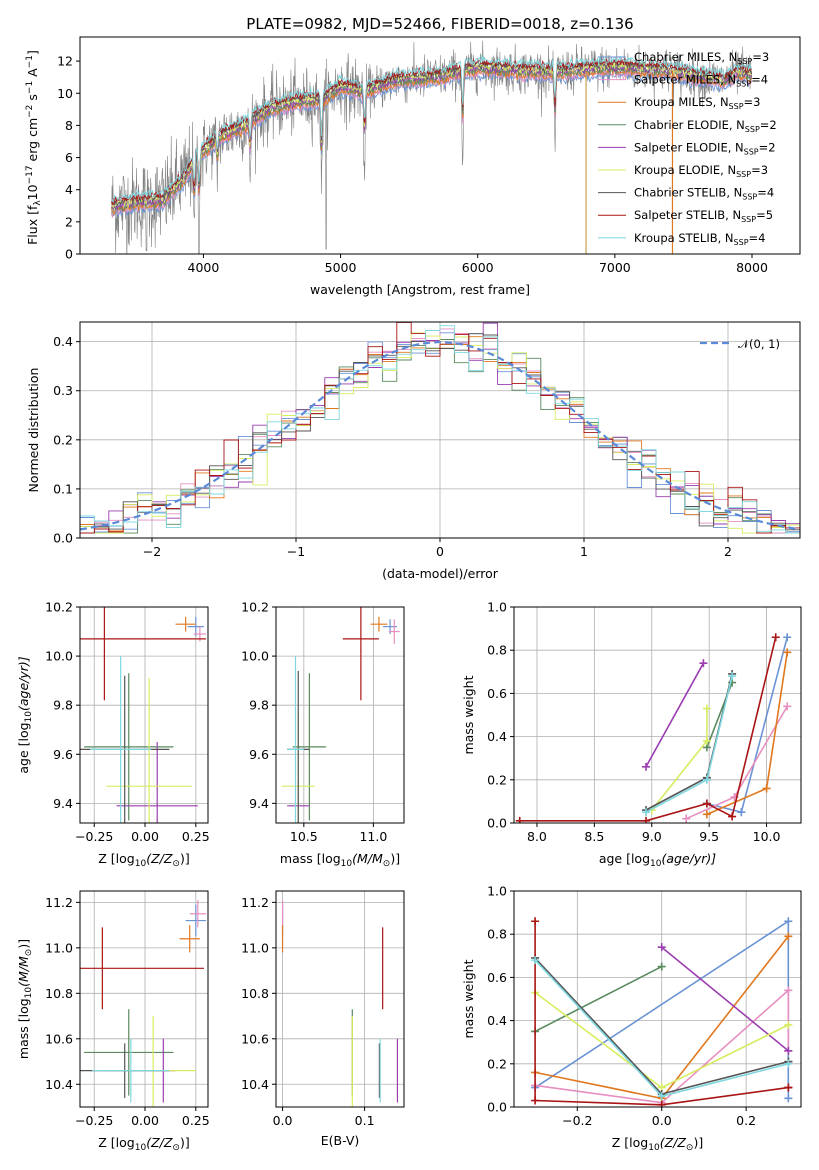 The width and height of the screenshot is (819, 1170). What do you see at coordinates (373, 836) in the screenshot?
I see `x-tick-label: 11.0` at bounding box center [373, 836].